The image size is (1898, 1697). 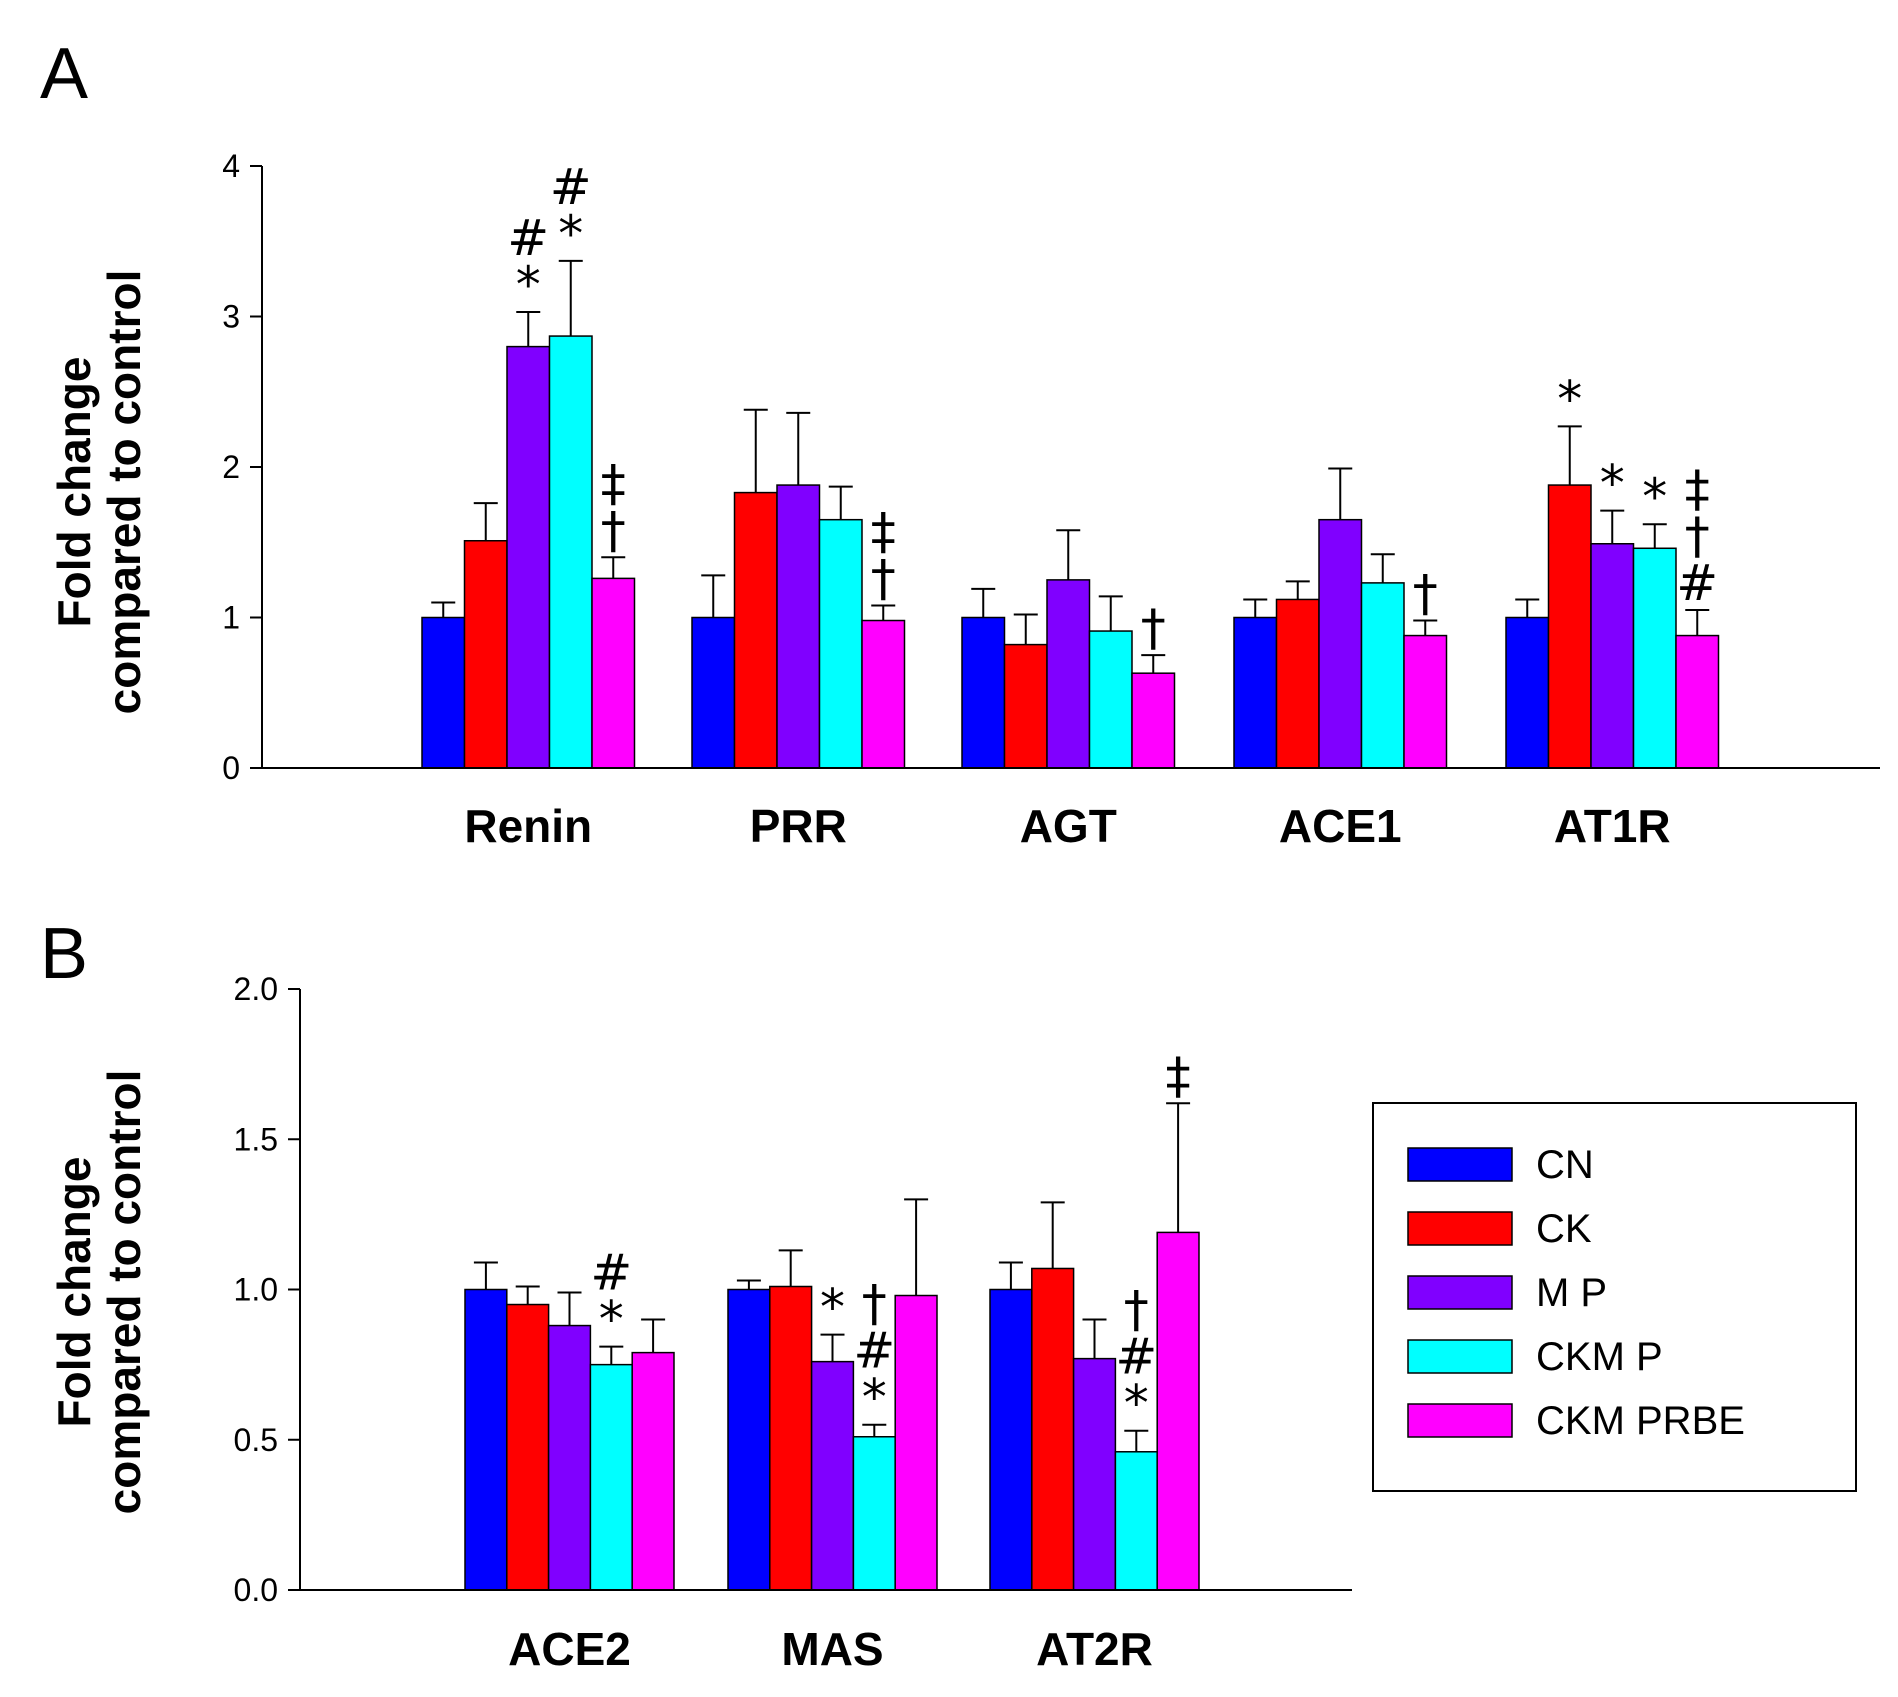 What do you see at coordinates (124, 492) in the screenshot?
I see `y-axis-label-a-line2: compared to control` at bounding box center [124, 492].